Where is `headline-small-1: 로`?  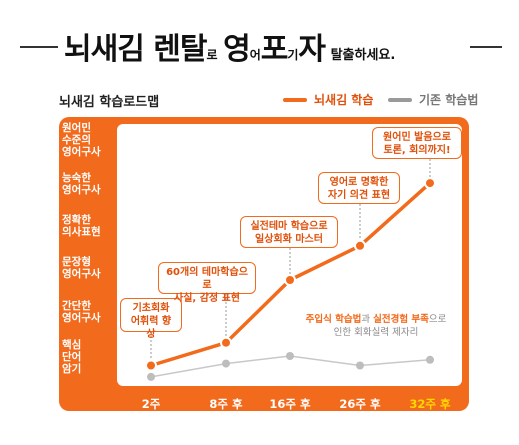 headline-small-1: 로 is located at coordinates (212, 55).